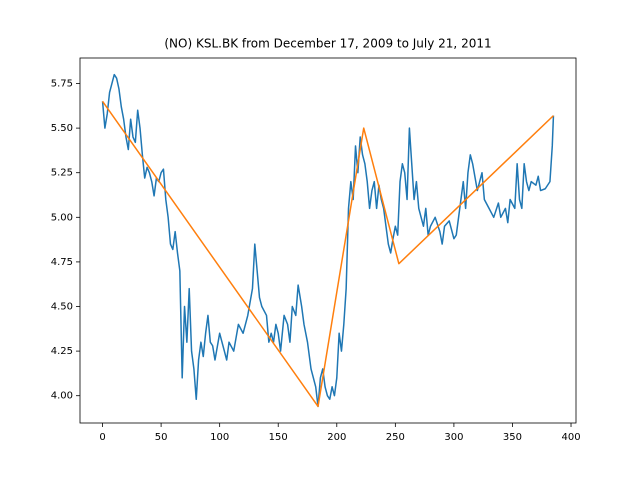 This screenshot has width=640, height=480. Describe the element at coordinates (278, 437) in the screenshot. I see `x-tick-label: 150` at that location.